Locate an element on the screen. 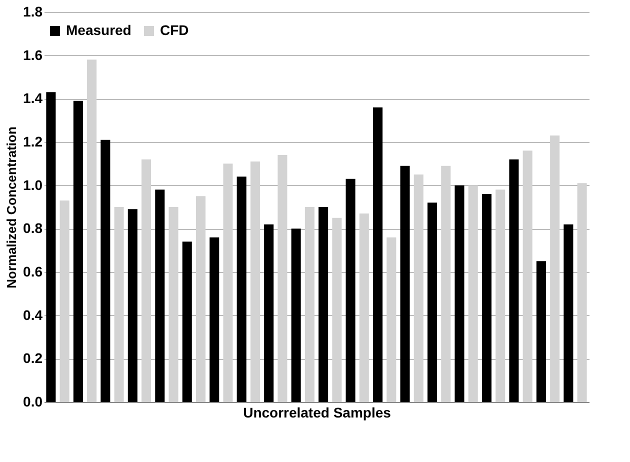 The image size is (630, 462). y-tick-label: 0.8 is located at coordinates (33, 228).